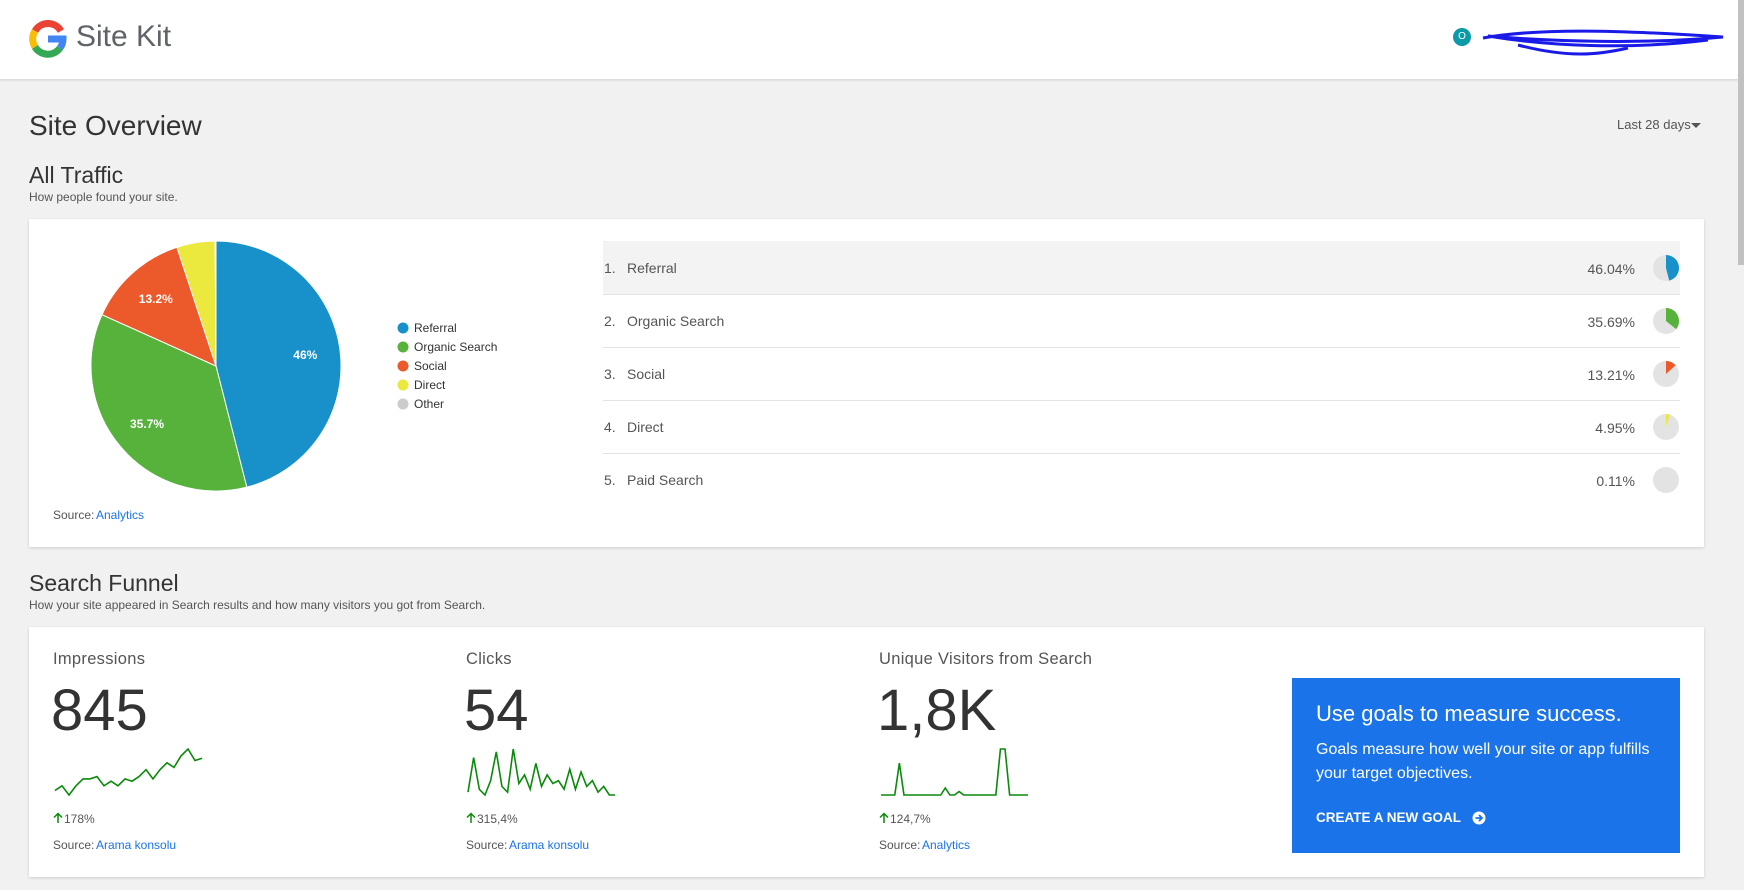  Describe the element at coordinates (937, 710) in the screenshot. I see `metric-value: 1,8K` at that location.